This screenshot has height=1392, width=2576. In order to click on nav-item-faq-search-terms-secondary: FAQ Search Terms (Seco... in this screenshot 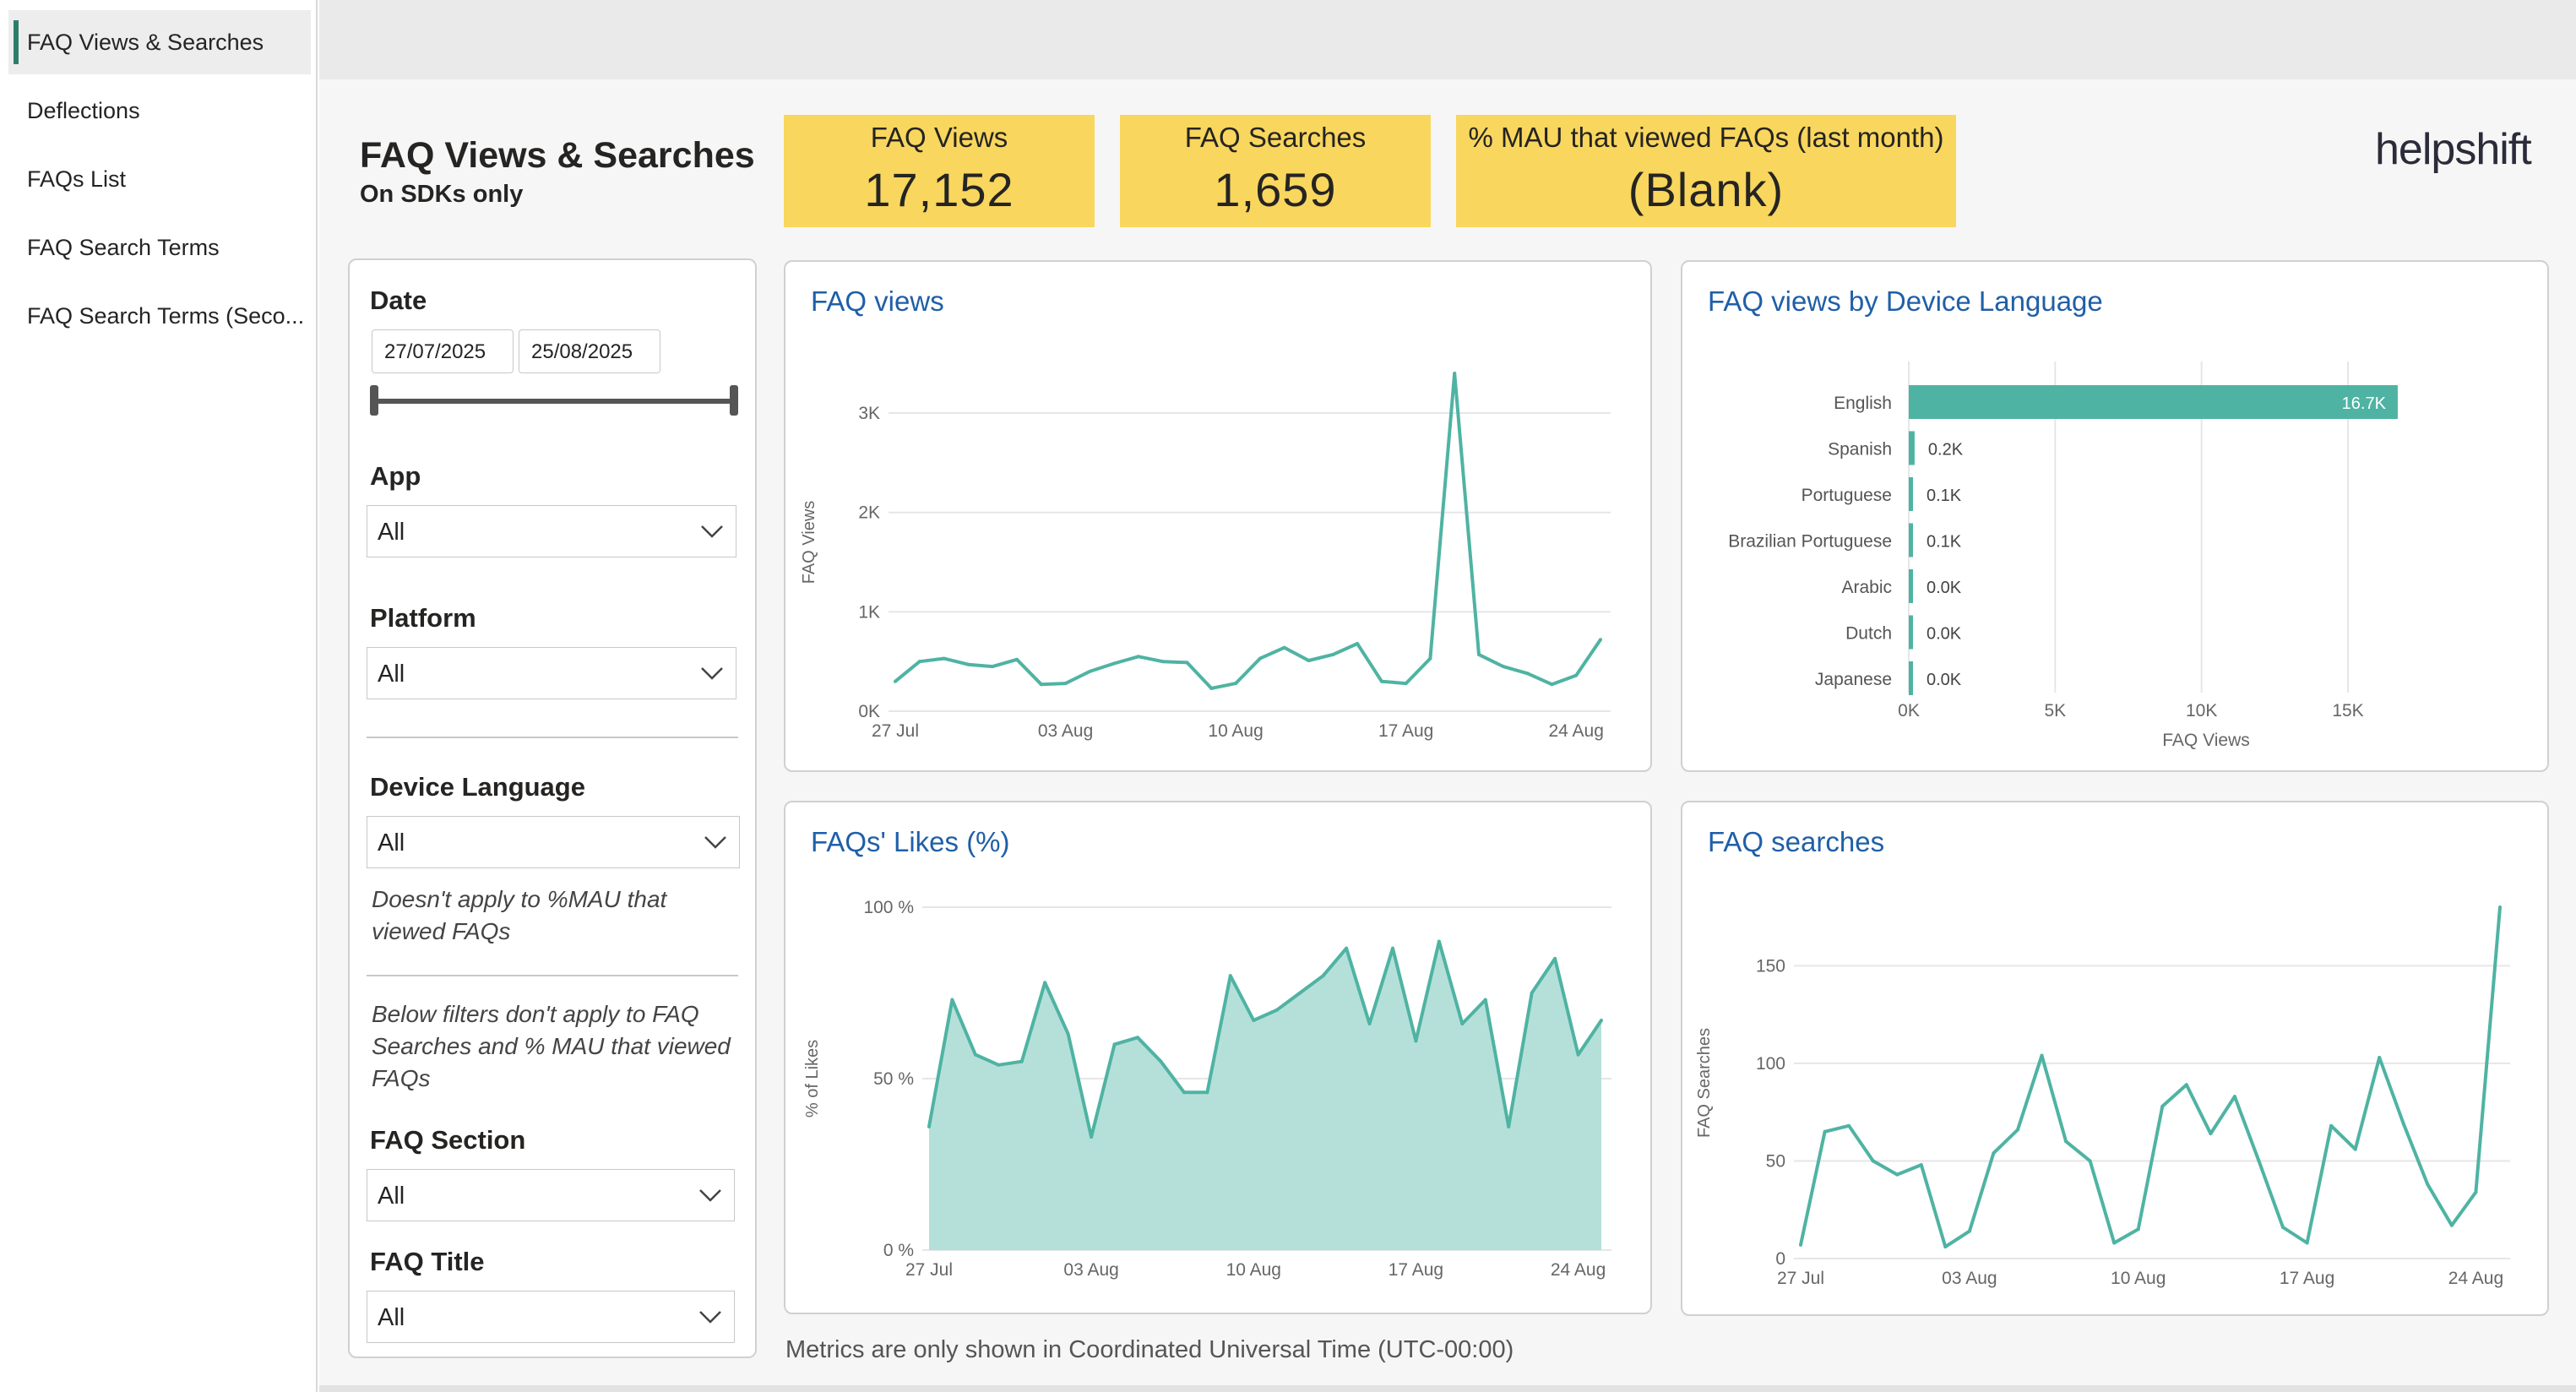, I will do `click(166, 316)`.